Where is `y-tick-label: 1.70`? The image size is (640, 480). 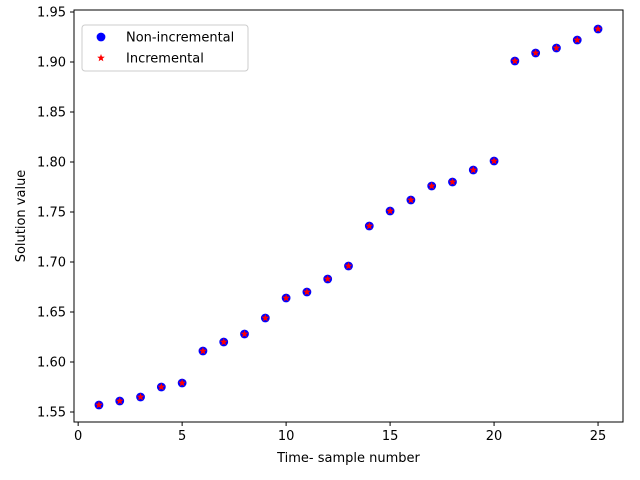 y-tick-label: 1.70 is located at coordinates (51, 263).